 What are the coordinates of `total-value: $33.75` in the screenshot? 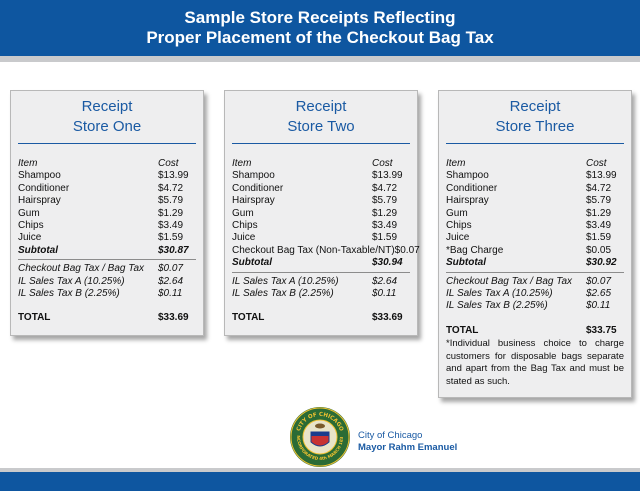 It's located at (601, 330).